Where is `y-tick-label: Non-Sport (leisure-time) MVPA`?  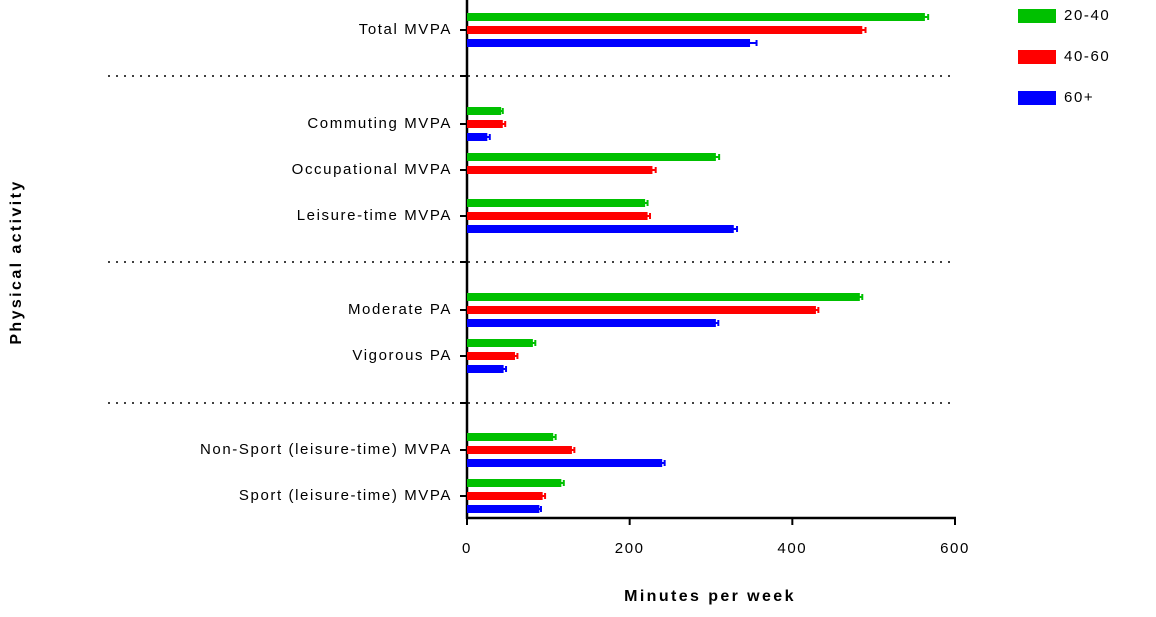 y-tick-label: Non-Sport (leisure-time) MVPA is located at coordinates (326, 449).